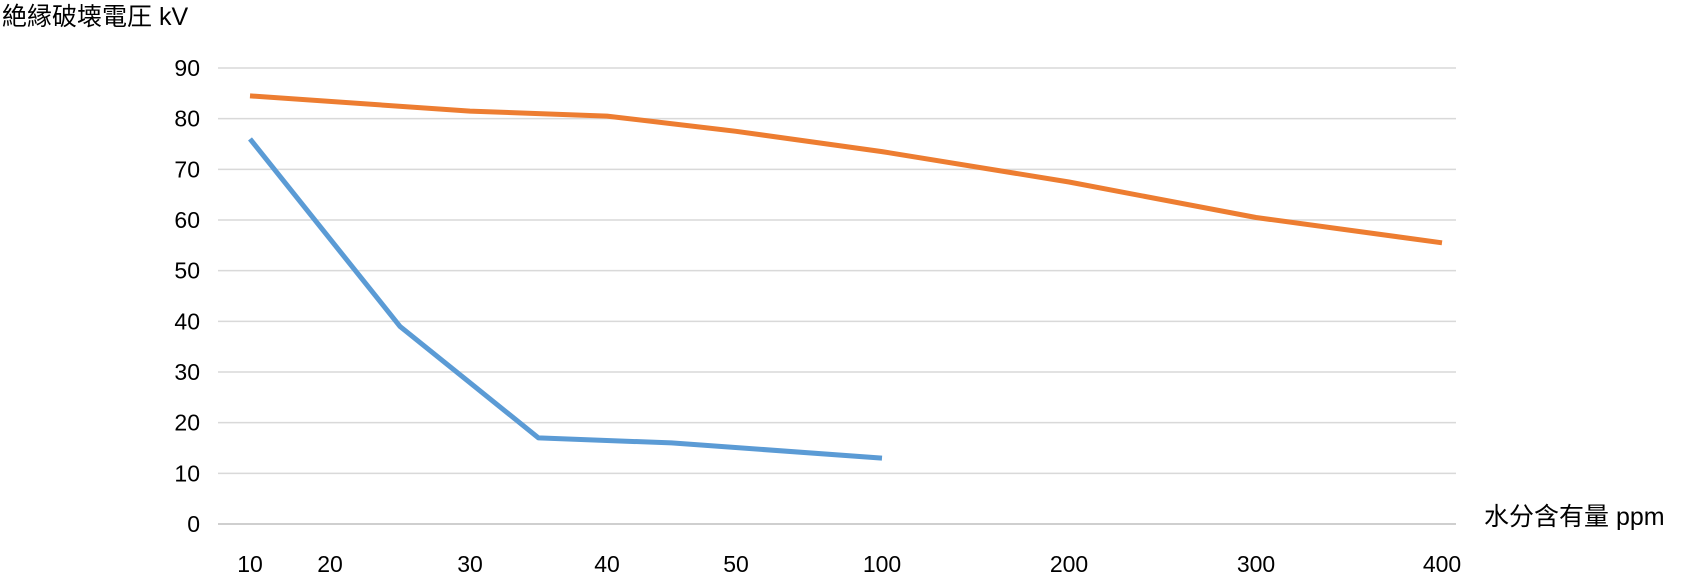 The width and height of the screenshot is (1685, 575). Describe the element at coordinates (1574, 517) in the screenshot. I see `x-axis-label: 水分含有量 ppm` at that location.